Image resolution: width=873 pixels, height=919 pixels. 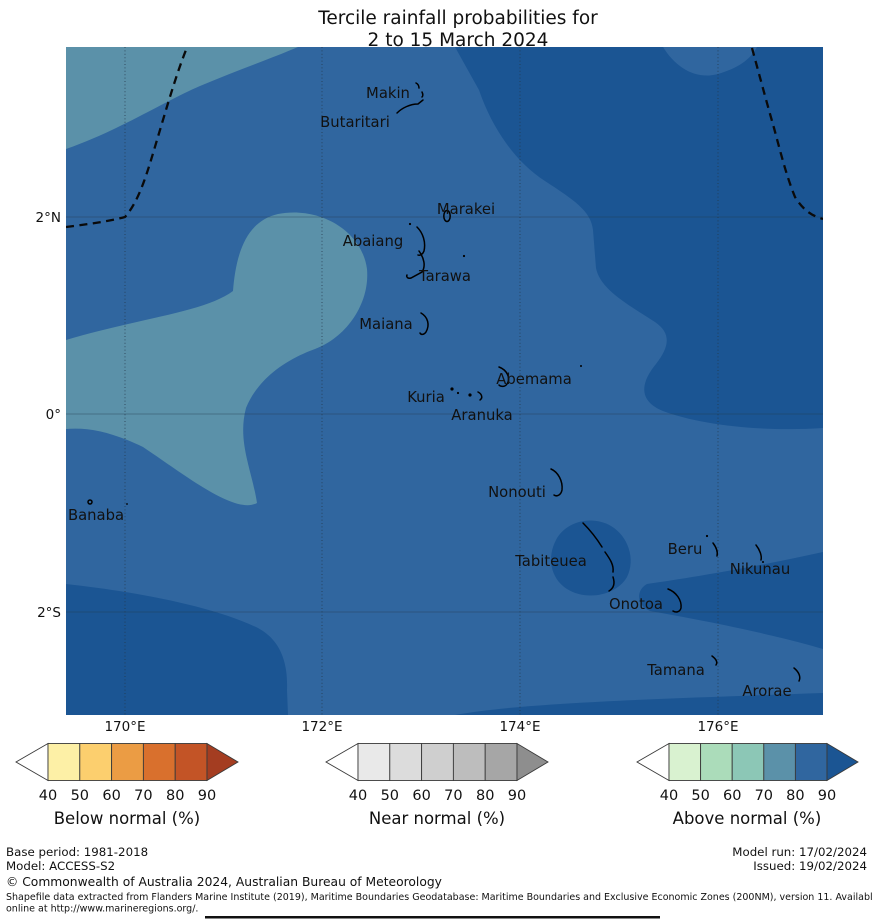 What do you see at coordinates (415, 264) in the screenshot?
I see `island-mark-tarawa` at bounding box center [415, 264].